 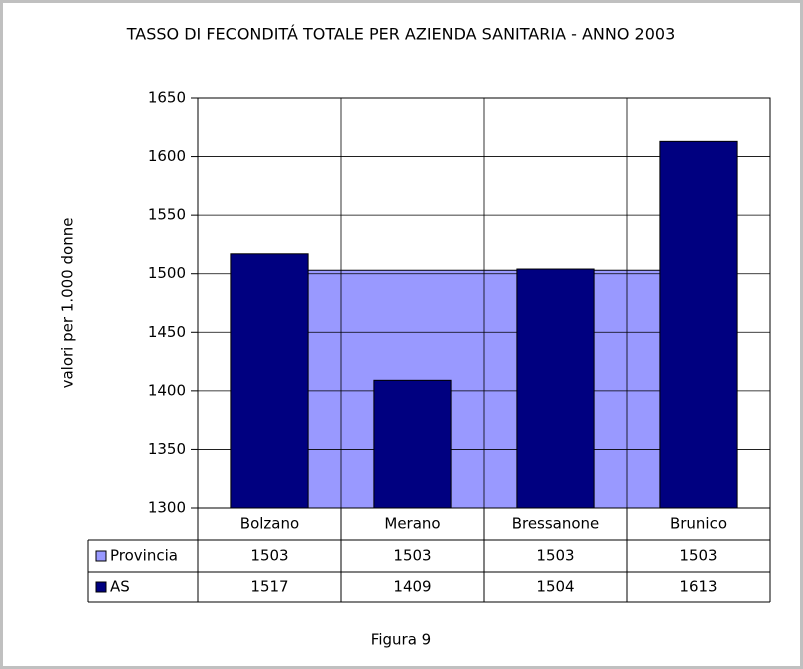 What do you see at coordinates (167, 156) in the screenshot?
I see `y-tick-label: 1600` at bounding box center [167, 156].